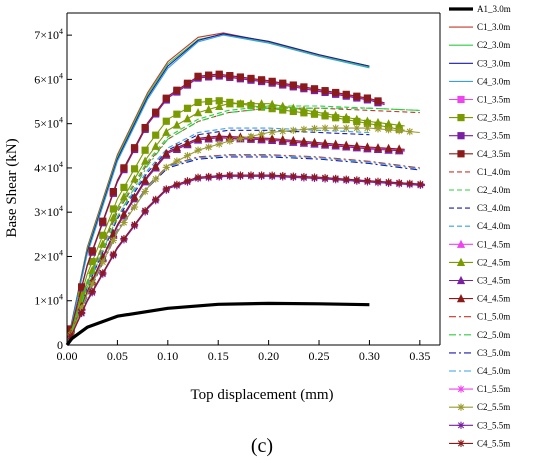 The height and width of the screenshot is (463, 550). What do you see at coordinates (493, 81) in the screenshot?
I see `legend-label: C4_3.0m` at bounding box center [493, 81].